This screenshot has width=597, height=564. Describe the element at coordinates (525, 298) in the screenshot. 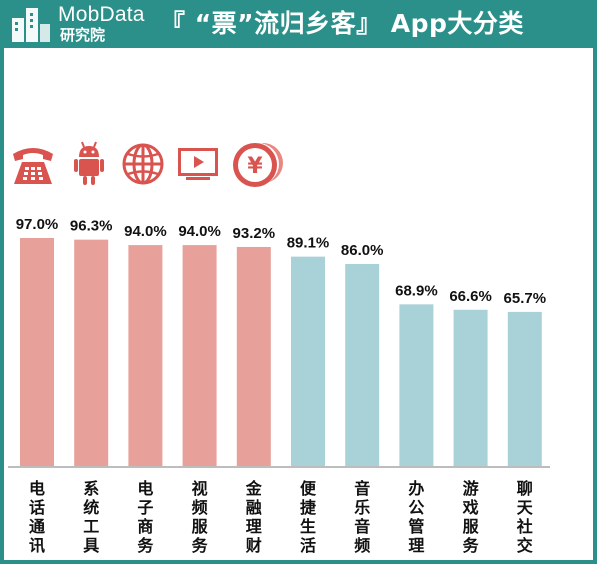

I see `value-label-10: 65.7%` at that location.